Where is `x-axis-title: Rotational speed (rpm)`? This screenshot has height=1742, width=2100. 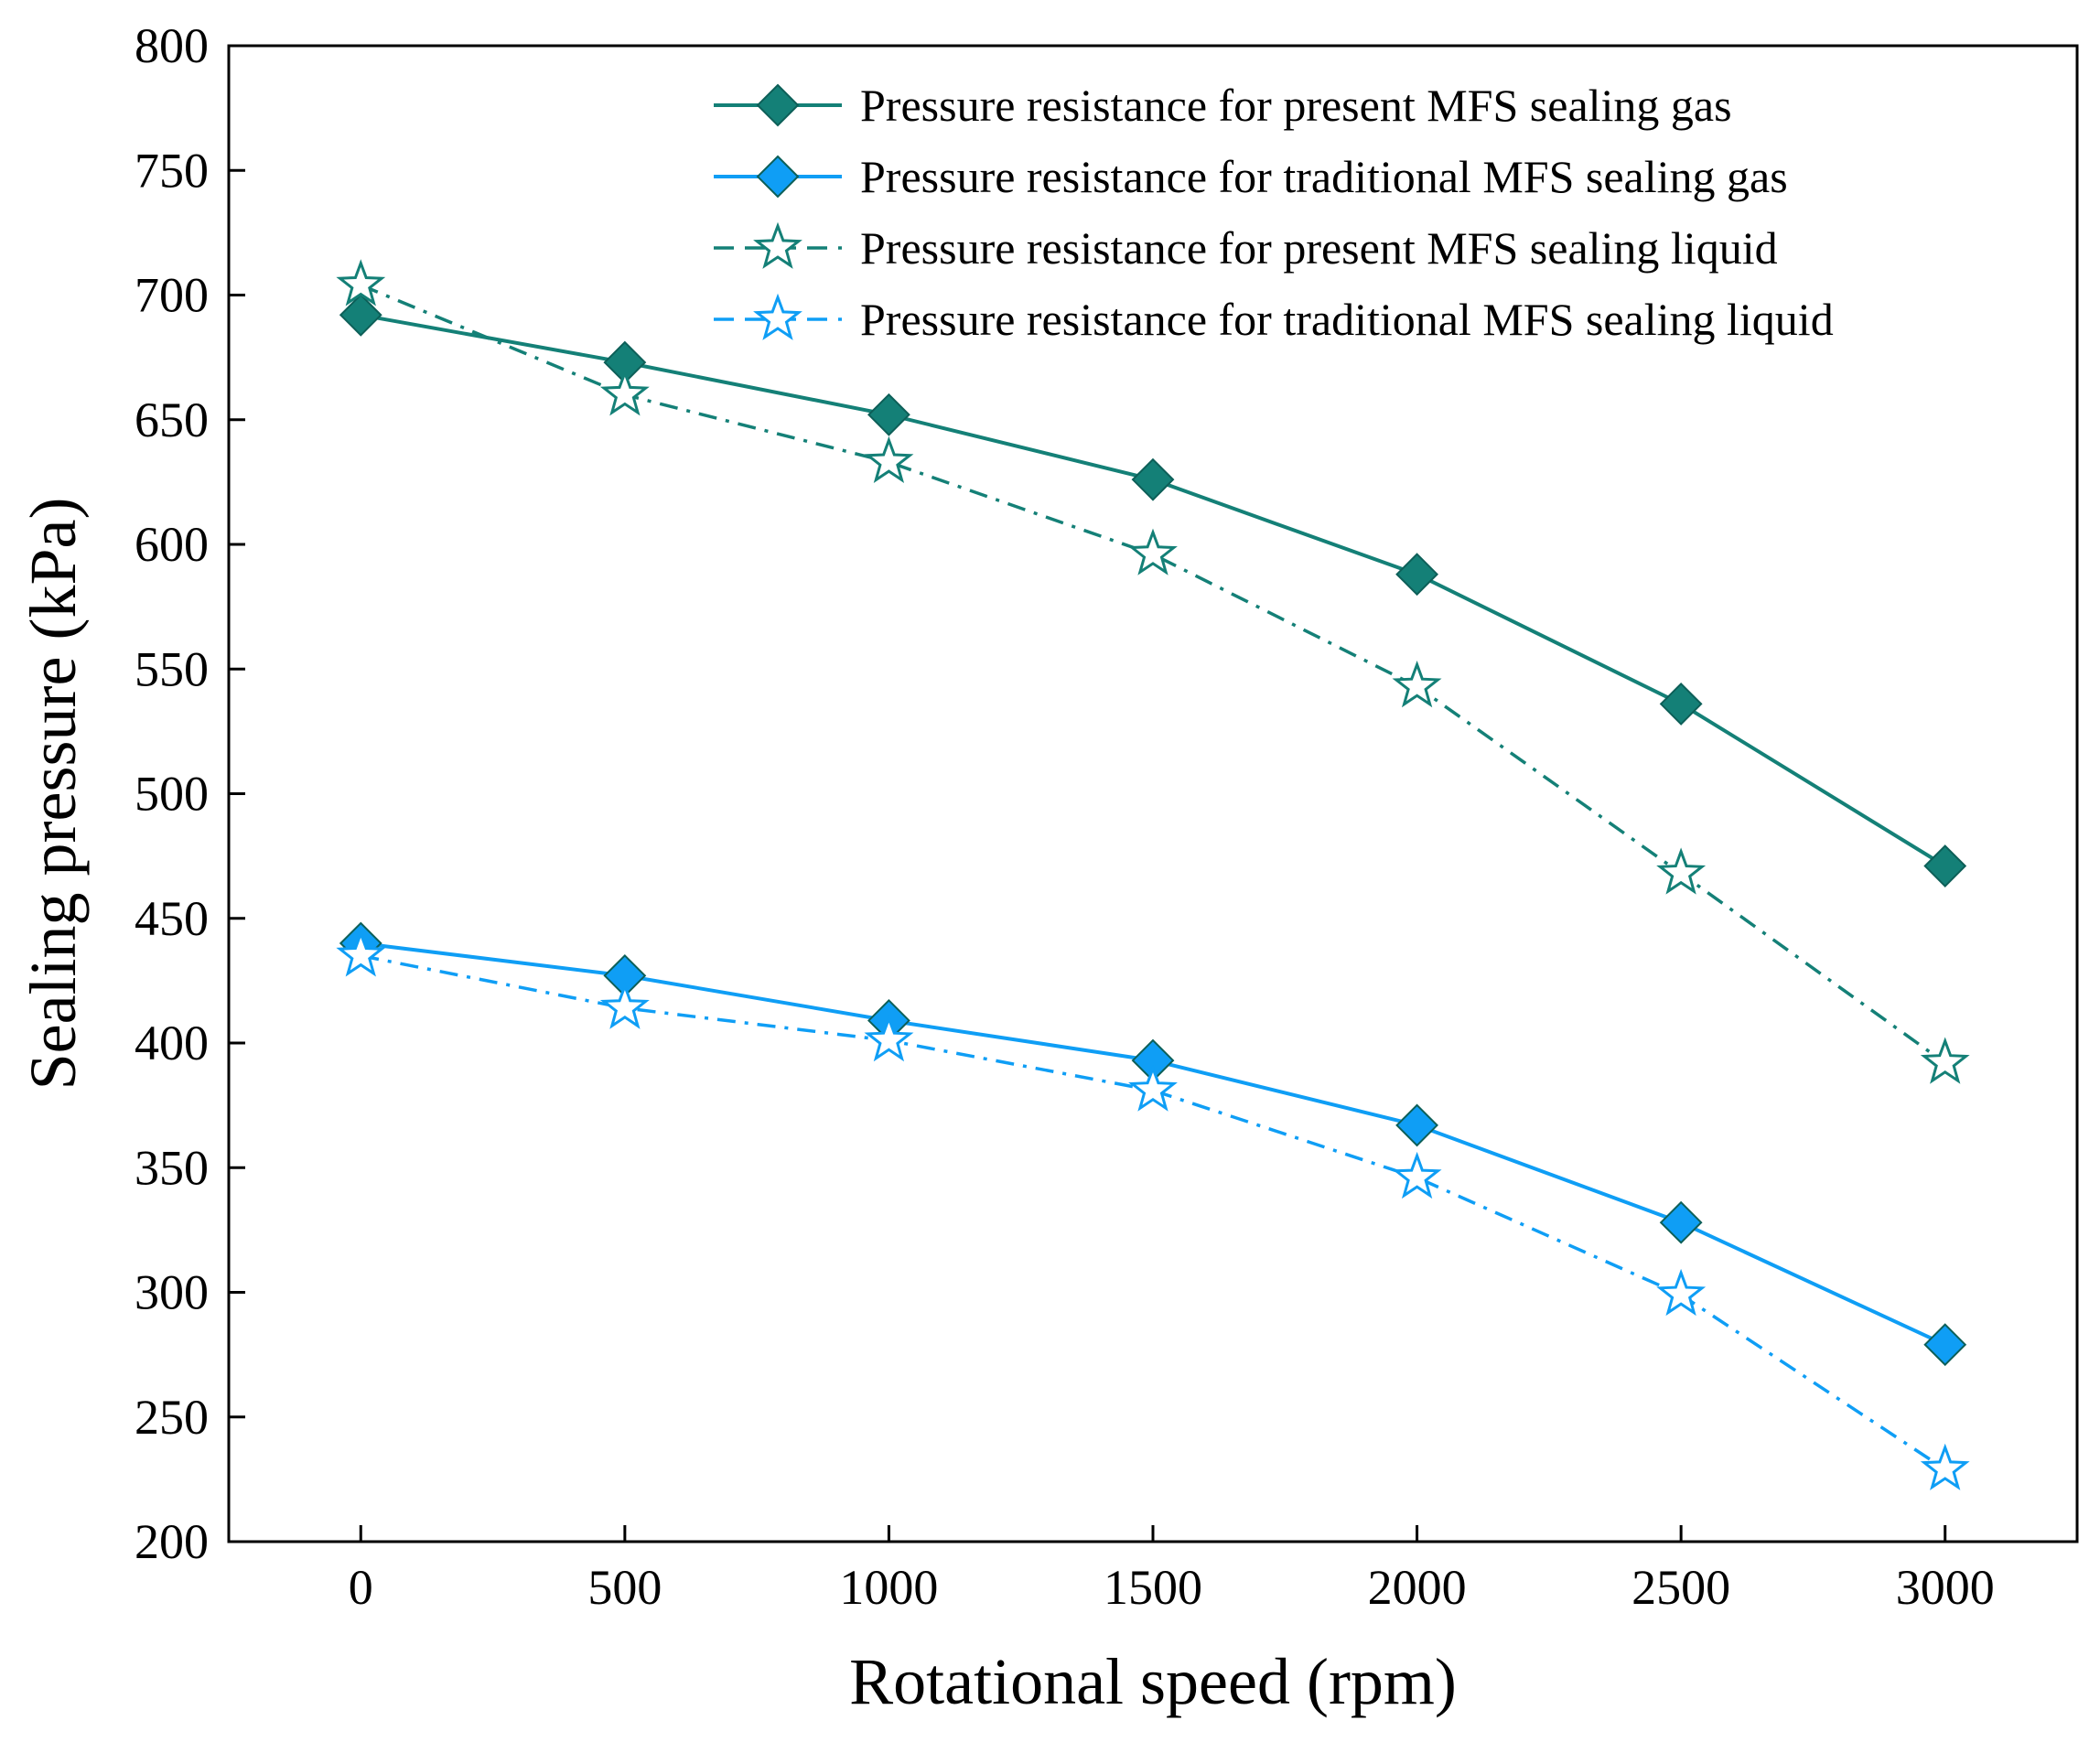
x-axis-title: Rotational speed (rpm) is located at coordinates (1153, 1681).